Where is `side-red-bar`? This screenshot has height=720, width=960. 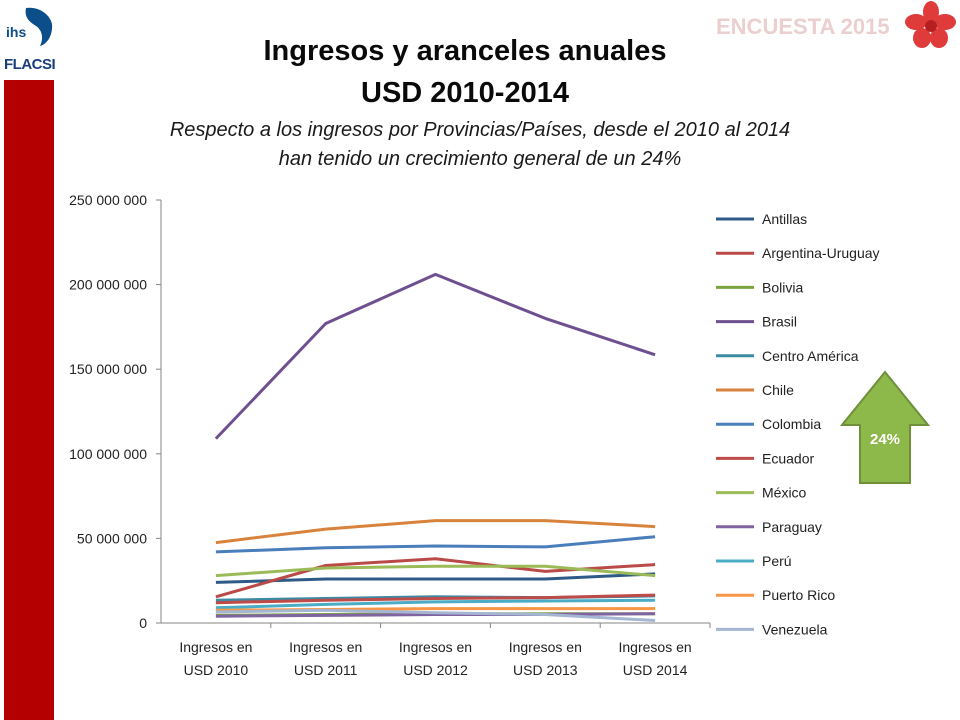
side-red-bar is located at coordinates (29, 400).